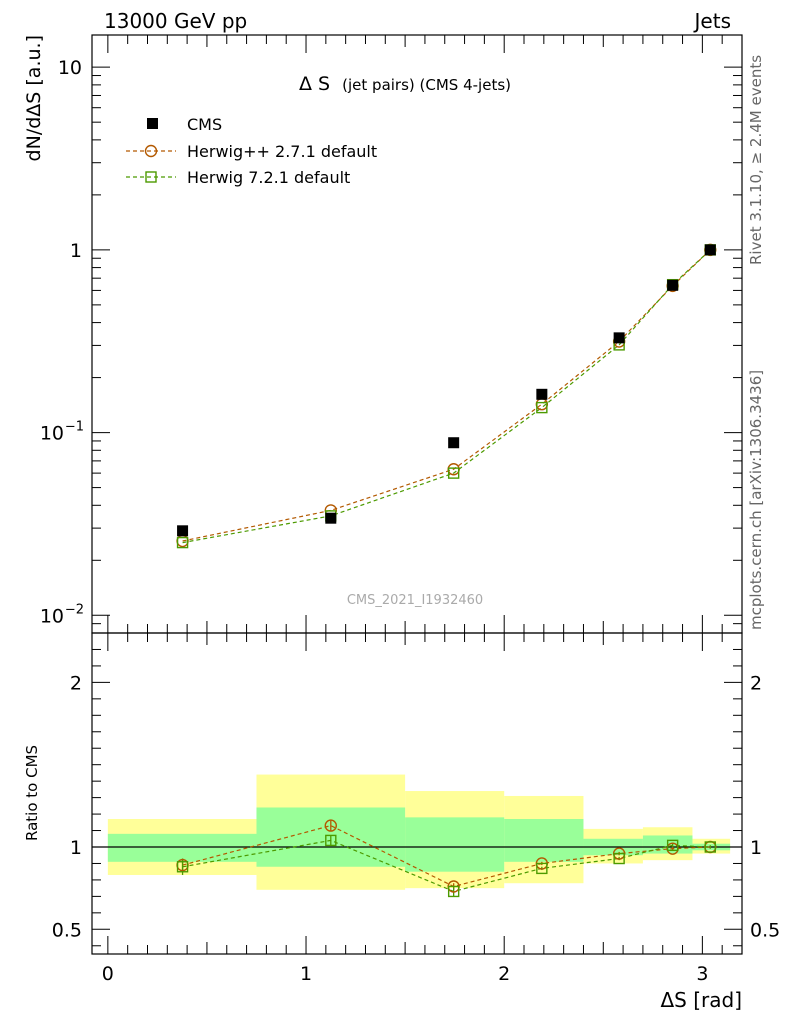 The width and height of the screenshot is (786, 1024). I want to click on x-tick-label: 2, so click(504, 974).